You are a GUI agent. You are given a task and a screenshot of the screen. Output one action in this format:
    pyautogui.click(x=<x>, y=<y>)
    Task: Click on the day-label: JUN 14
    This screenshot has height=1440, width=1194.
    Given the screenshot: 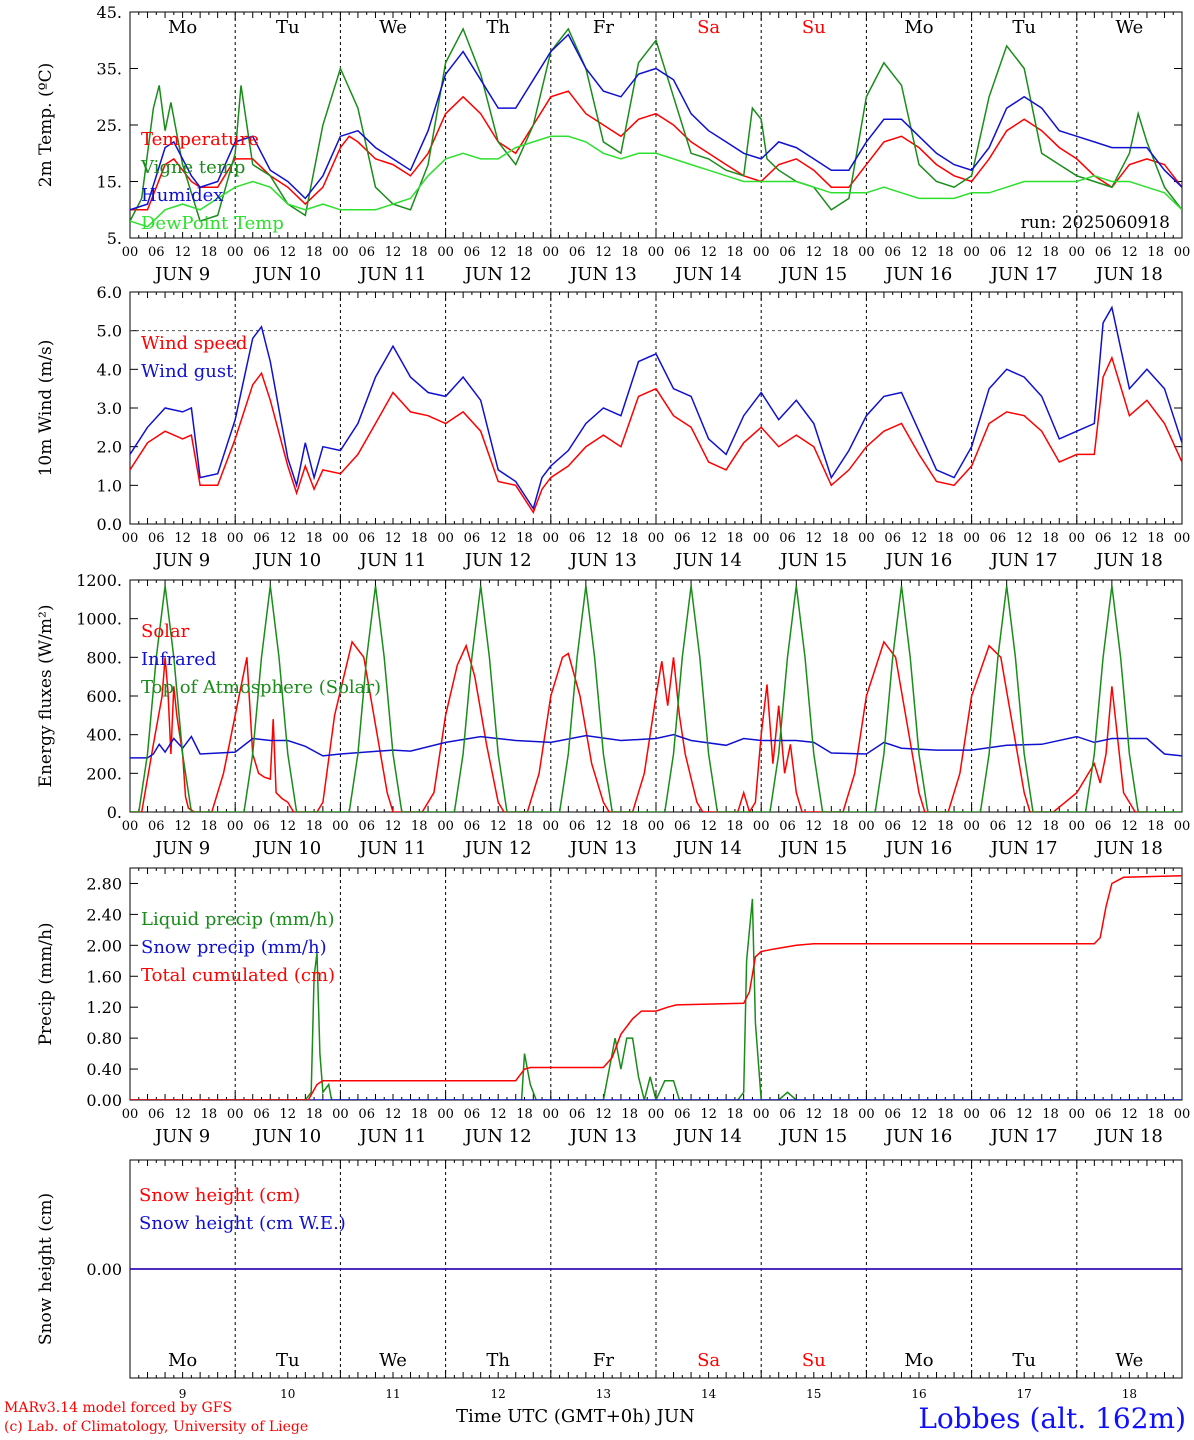 What is the action you would take?
    pyautogui.click(x=707, y=274)
    